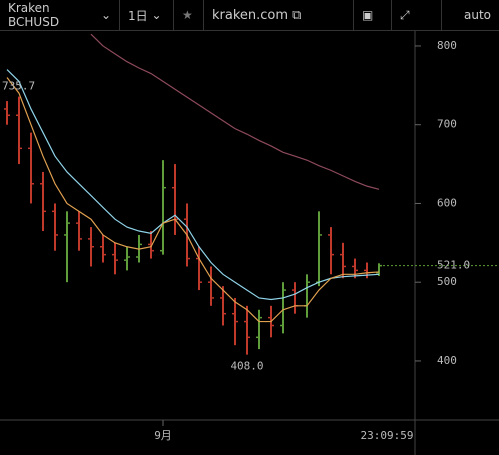  What do you see at coordinates (447, 124) in the screenshot?
I see `y-tick-label: 700` at bounding box center [447, 124].